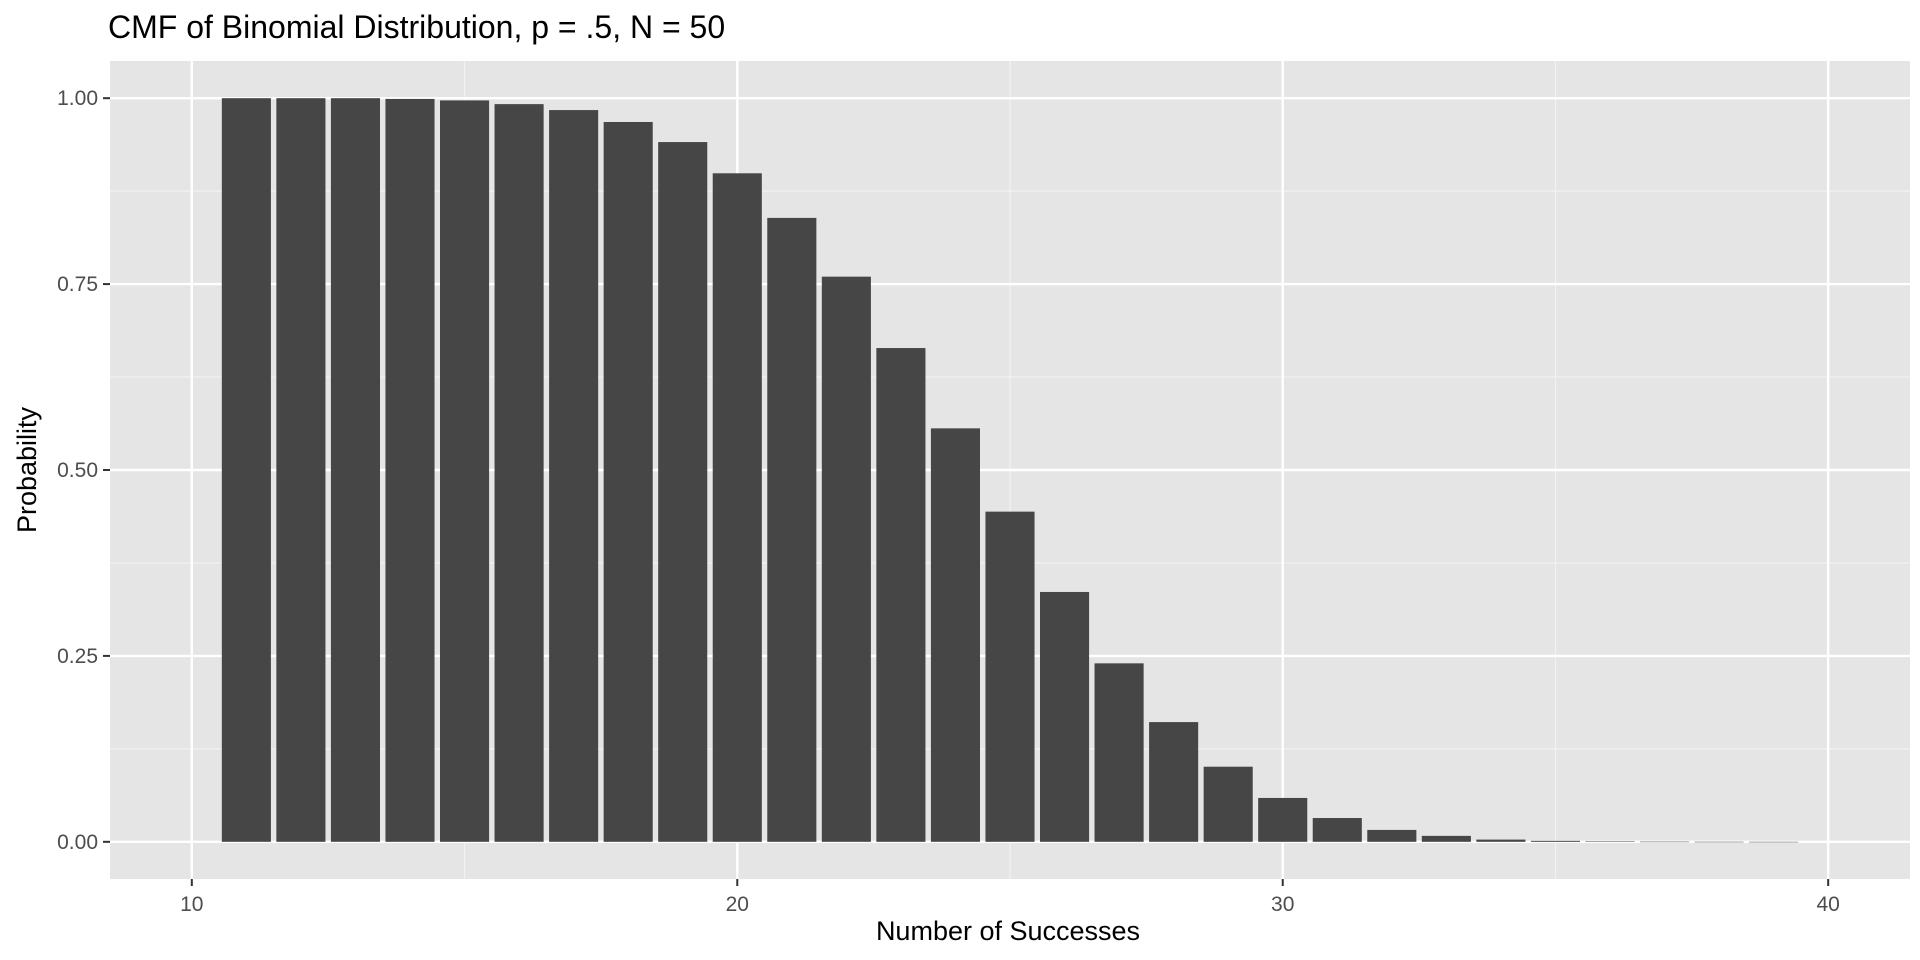 This screenshot has height=960, width=1920. What do you see at coordinates (77, 656) in the screenshot?
I see `y-tick-label: 0.25` at bounding box center [77, 656].